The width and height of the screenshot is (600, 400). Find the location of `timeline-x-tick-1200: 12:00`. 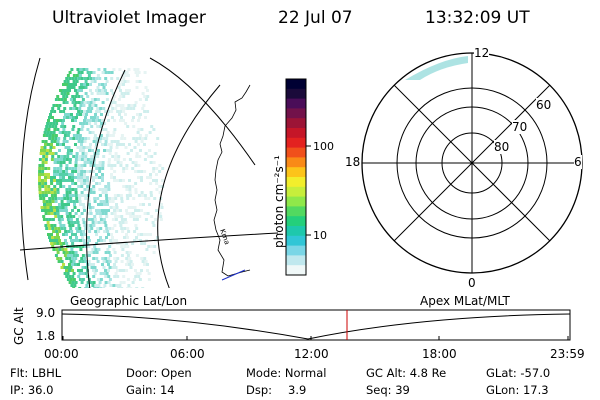

timeline-x-tick-1200: 12:00 is located at coordinates (311, 354).